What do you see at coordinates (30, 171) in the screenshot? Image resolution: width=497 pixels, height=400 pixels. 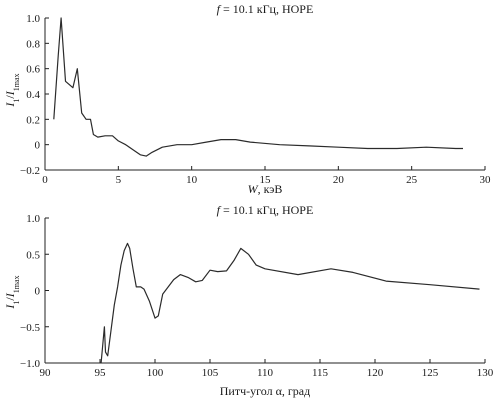 I see `y-tick-label: −0.2` at bounding box center [30, 171].